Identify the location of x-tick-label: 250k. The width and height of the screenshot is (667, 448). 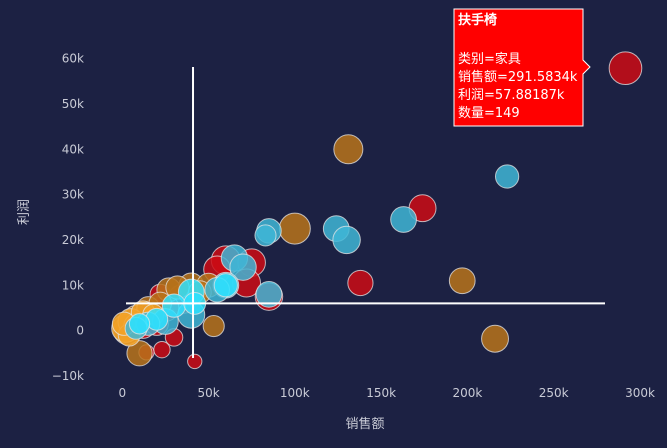
(554, 393).